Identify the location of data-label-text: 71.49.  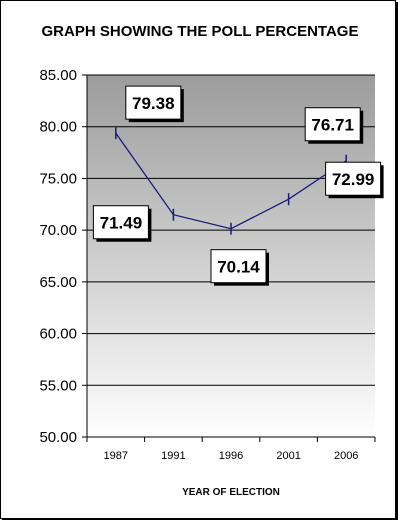
(121, 223).